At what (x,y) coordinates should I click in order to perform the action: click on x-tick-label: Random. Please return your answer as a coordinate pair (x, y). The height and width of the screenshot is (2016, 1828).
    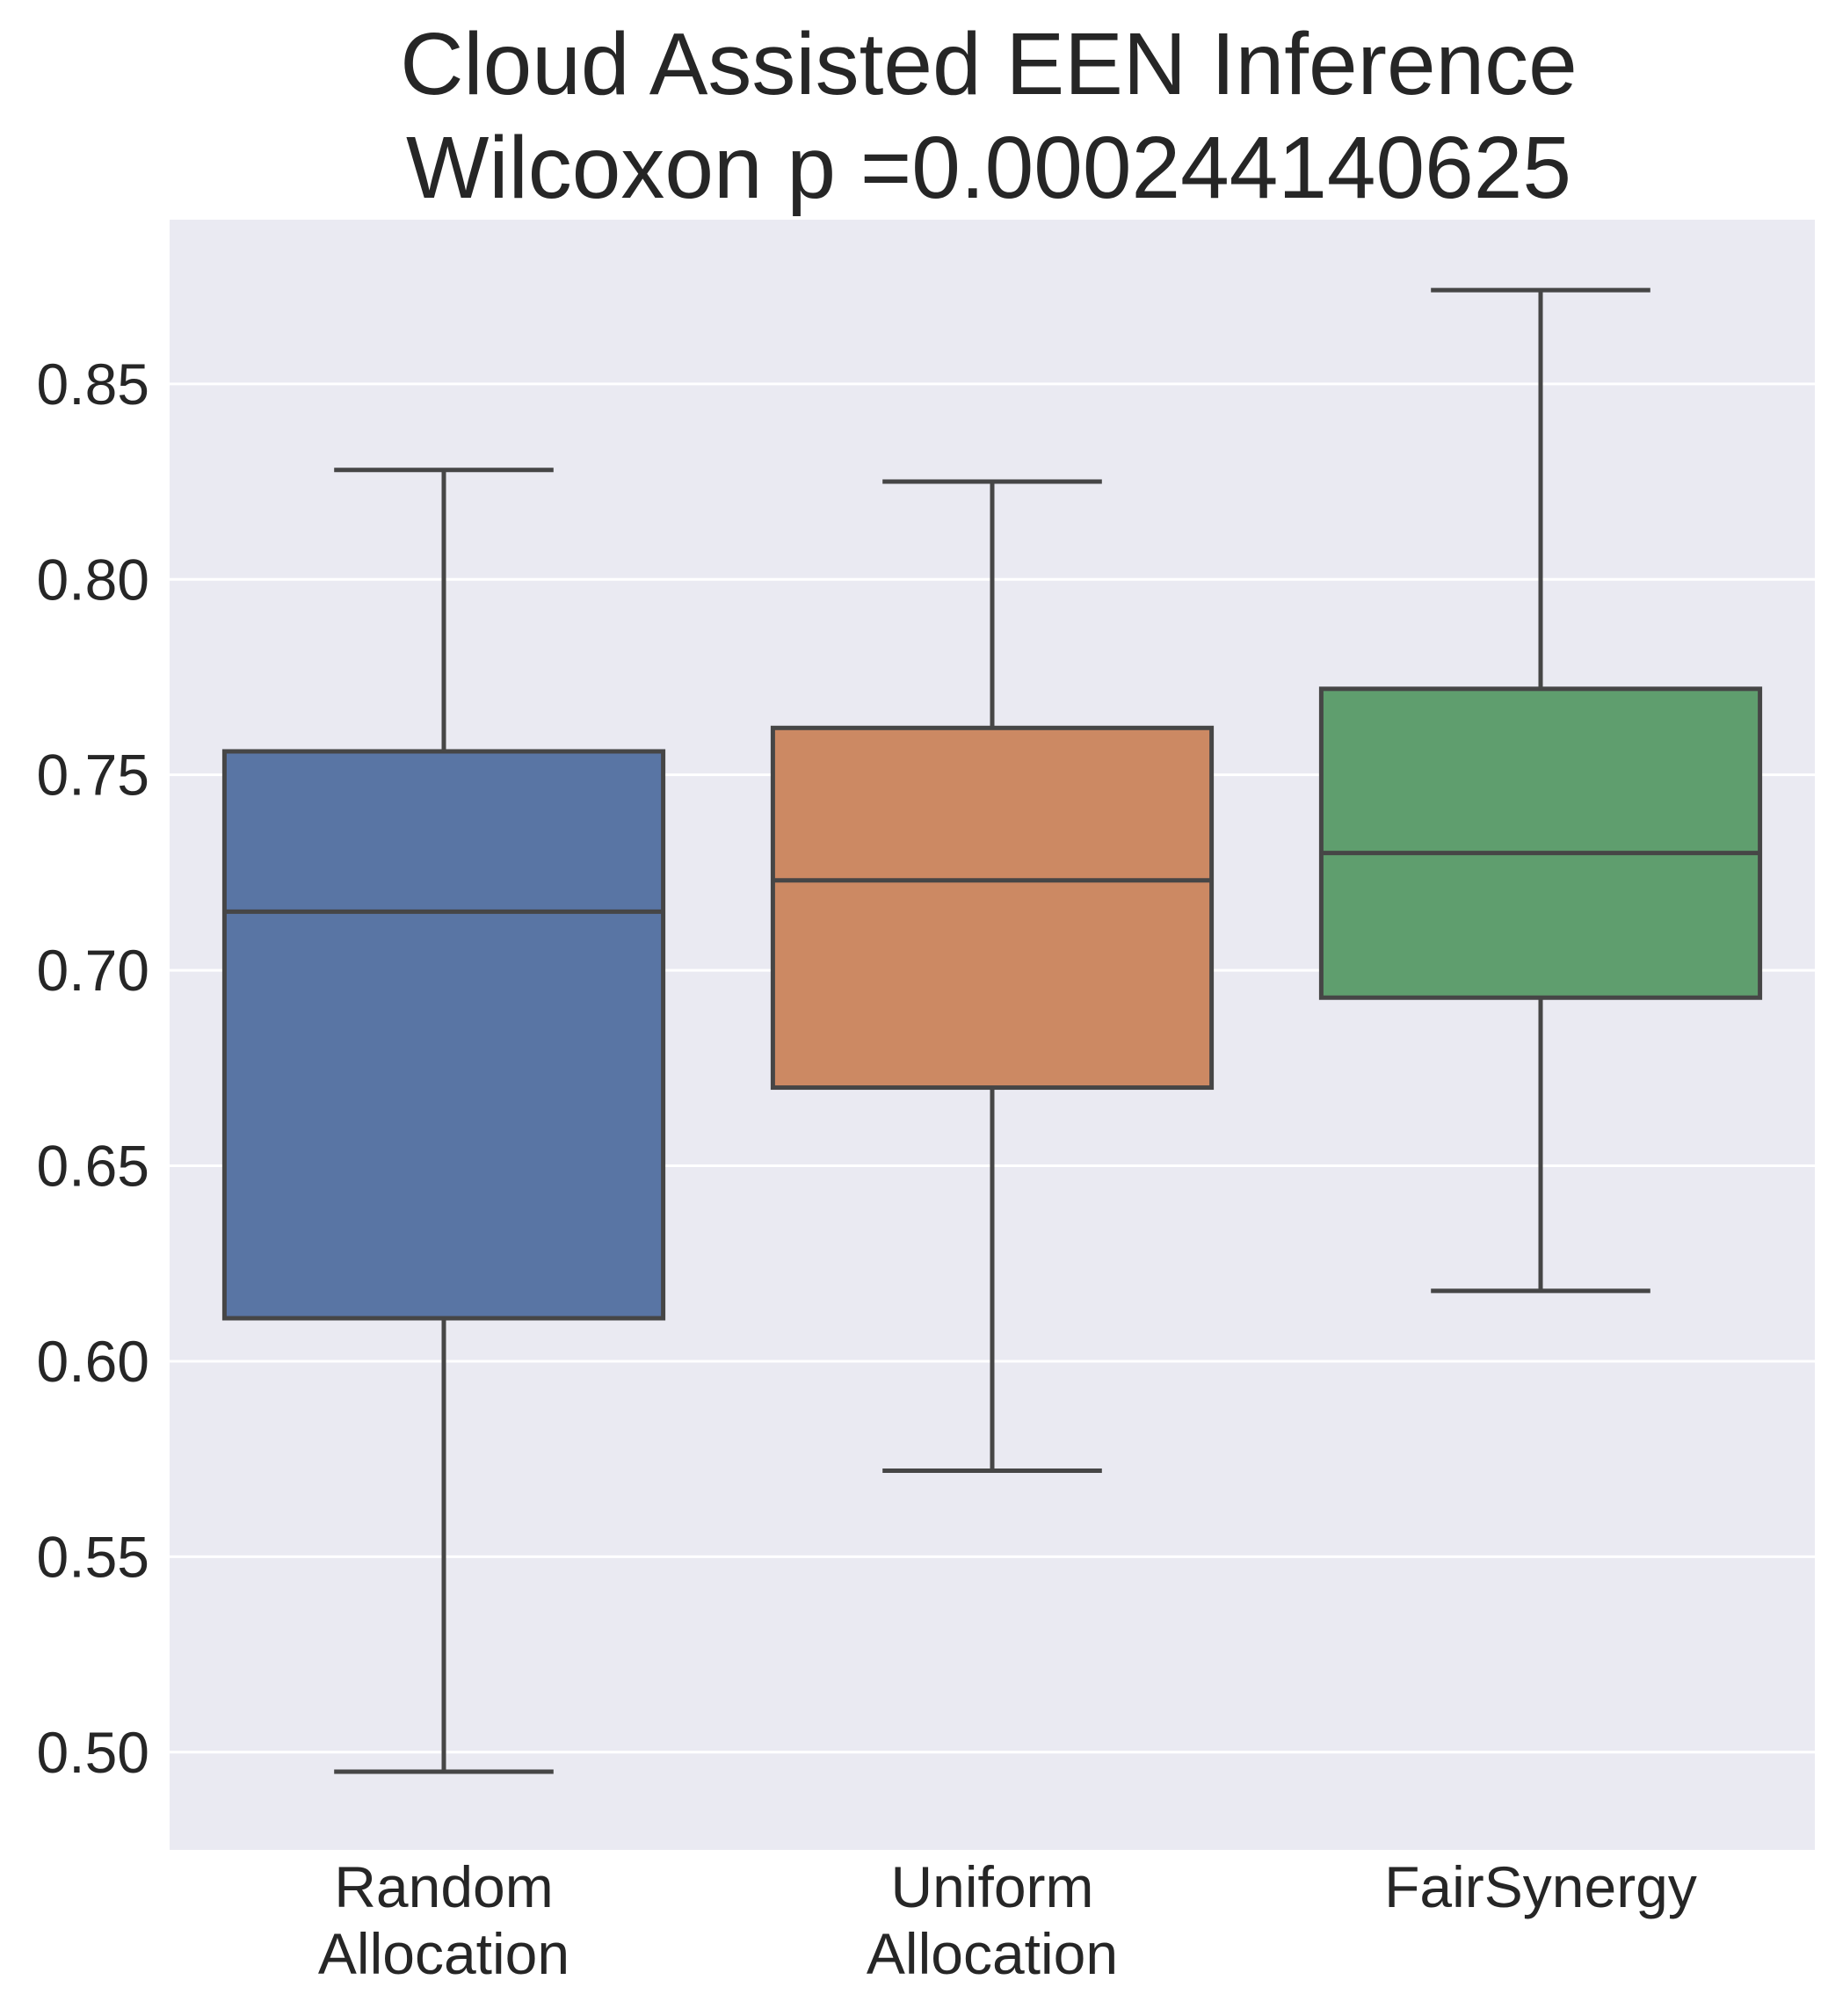
    Looking at the image, I should click on (443, 1886).